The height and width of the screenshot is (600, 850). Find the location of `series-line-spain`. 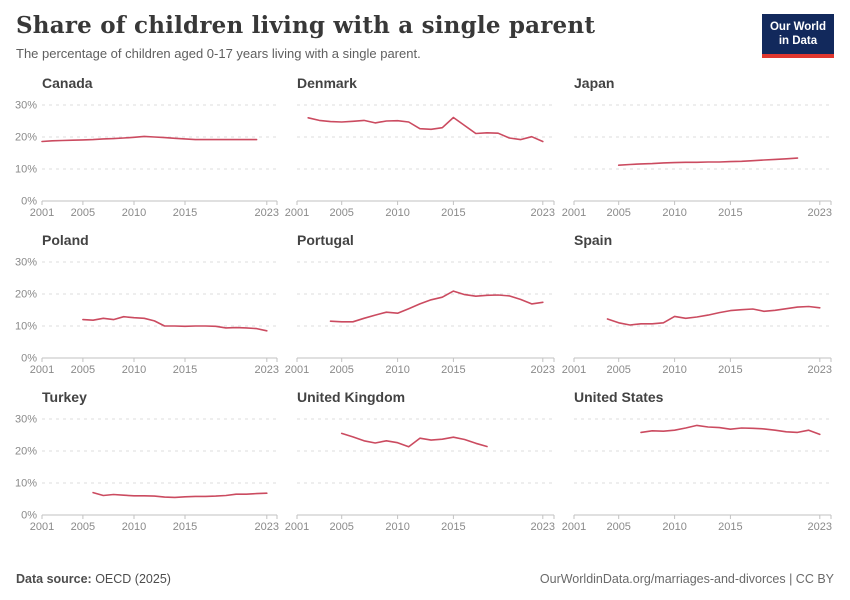

series-line-spain is located at coordinates (713, 315).